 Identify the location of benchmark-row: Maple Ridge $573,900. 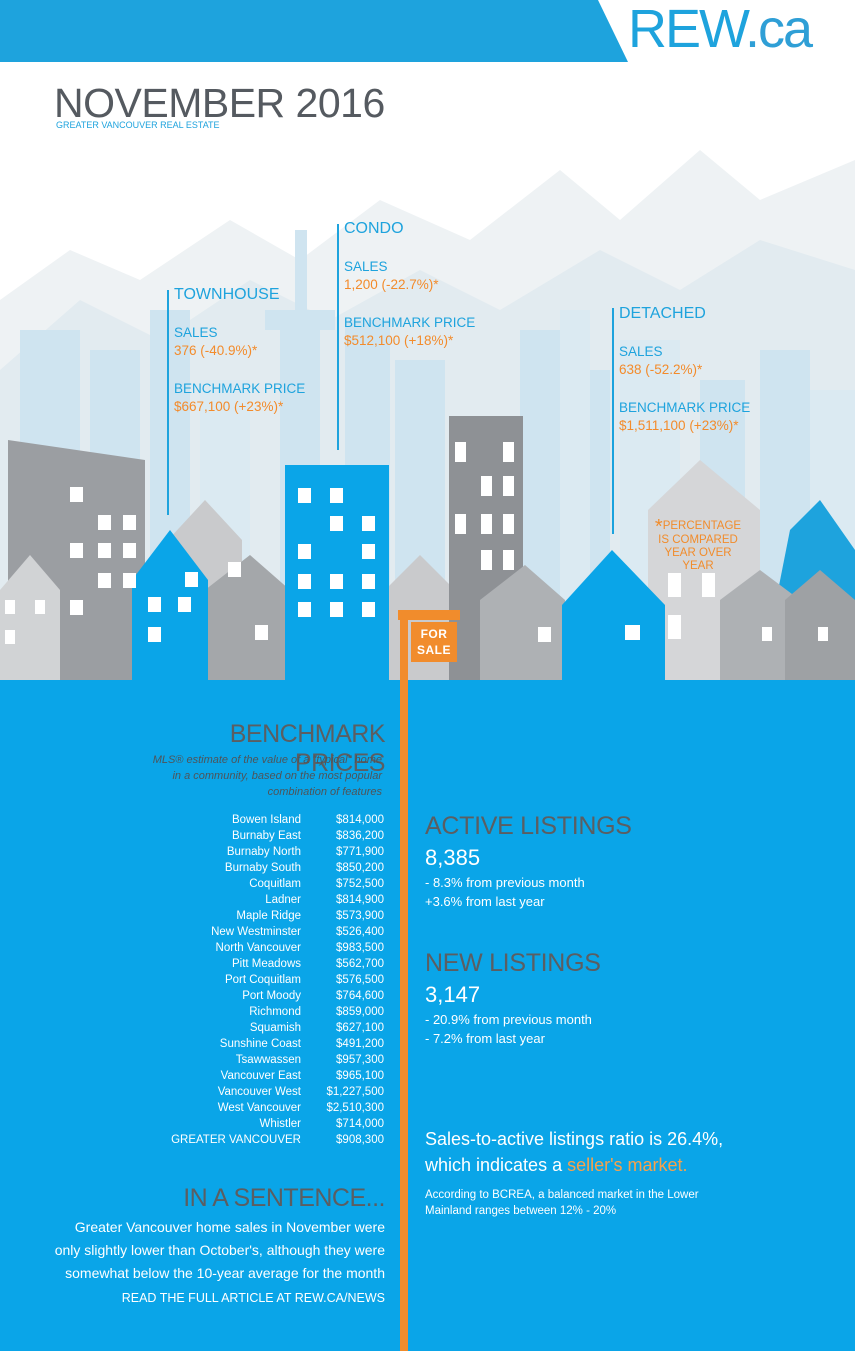
(267, 916).